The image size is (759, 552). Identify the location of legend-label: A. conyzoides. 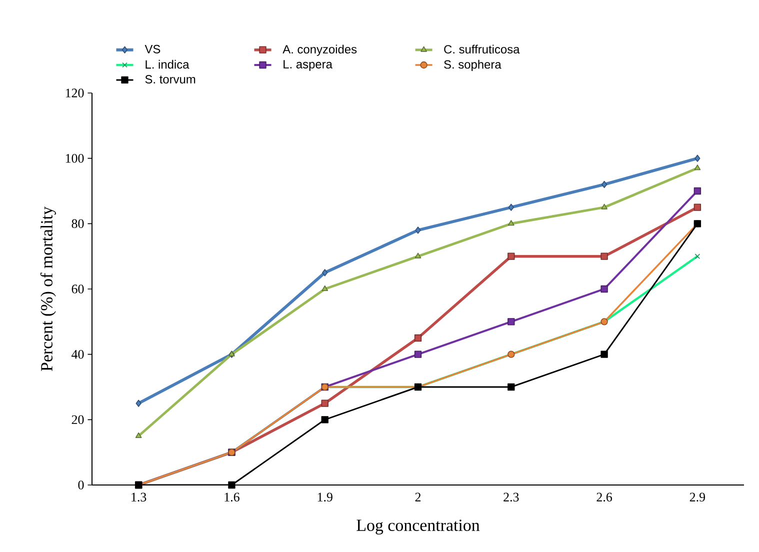
(319, 50).